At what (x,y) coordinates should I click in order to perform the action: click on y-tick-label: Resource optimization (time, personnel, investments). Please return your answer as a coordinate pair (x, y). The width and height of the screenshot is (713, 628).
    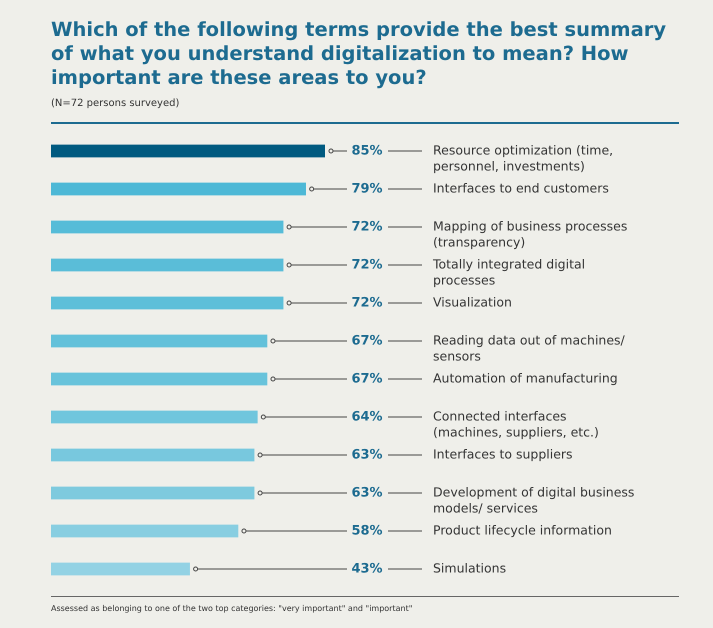
    Looking at the image, I should click on (523, 158).